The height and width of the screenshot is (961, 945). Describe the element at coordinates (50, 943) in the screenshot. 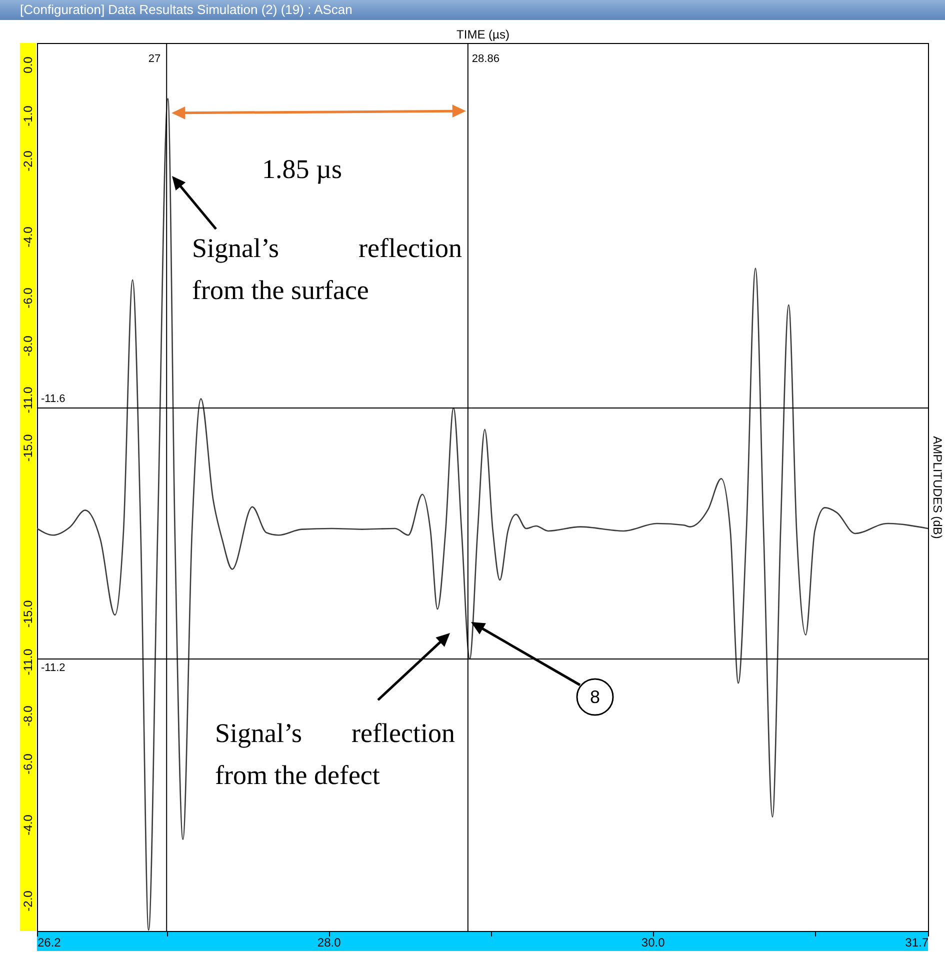

I see `x-tick-label: 26.2` at that location.